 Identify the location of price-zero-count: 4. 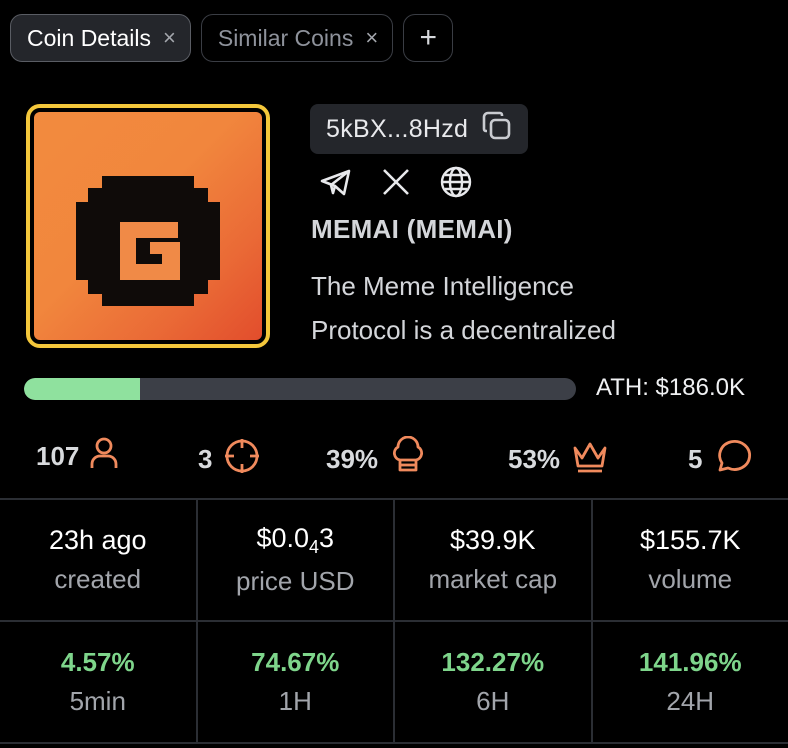
(314, 547).